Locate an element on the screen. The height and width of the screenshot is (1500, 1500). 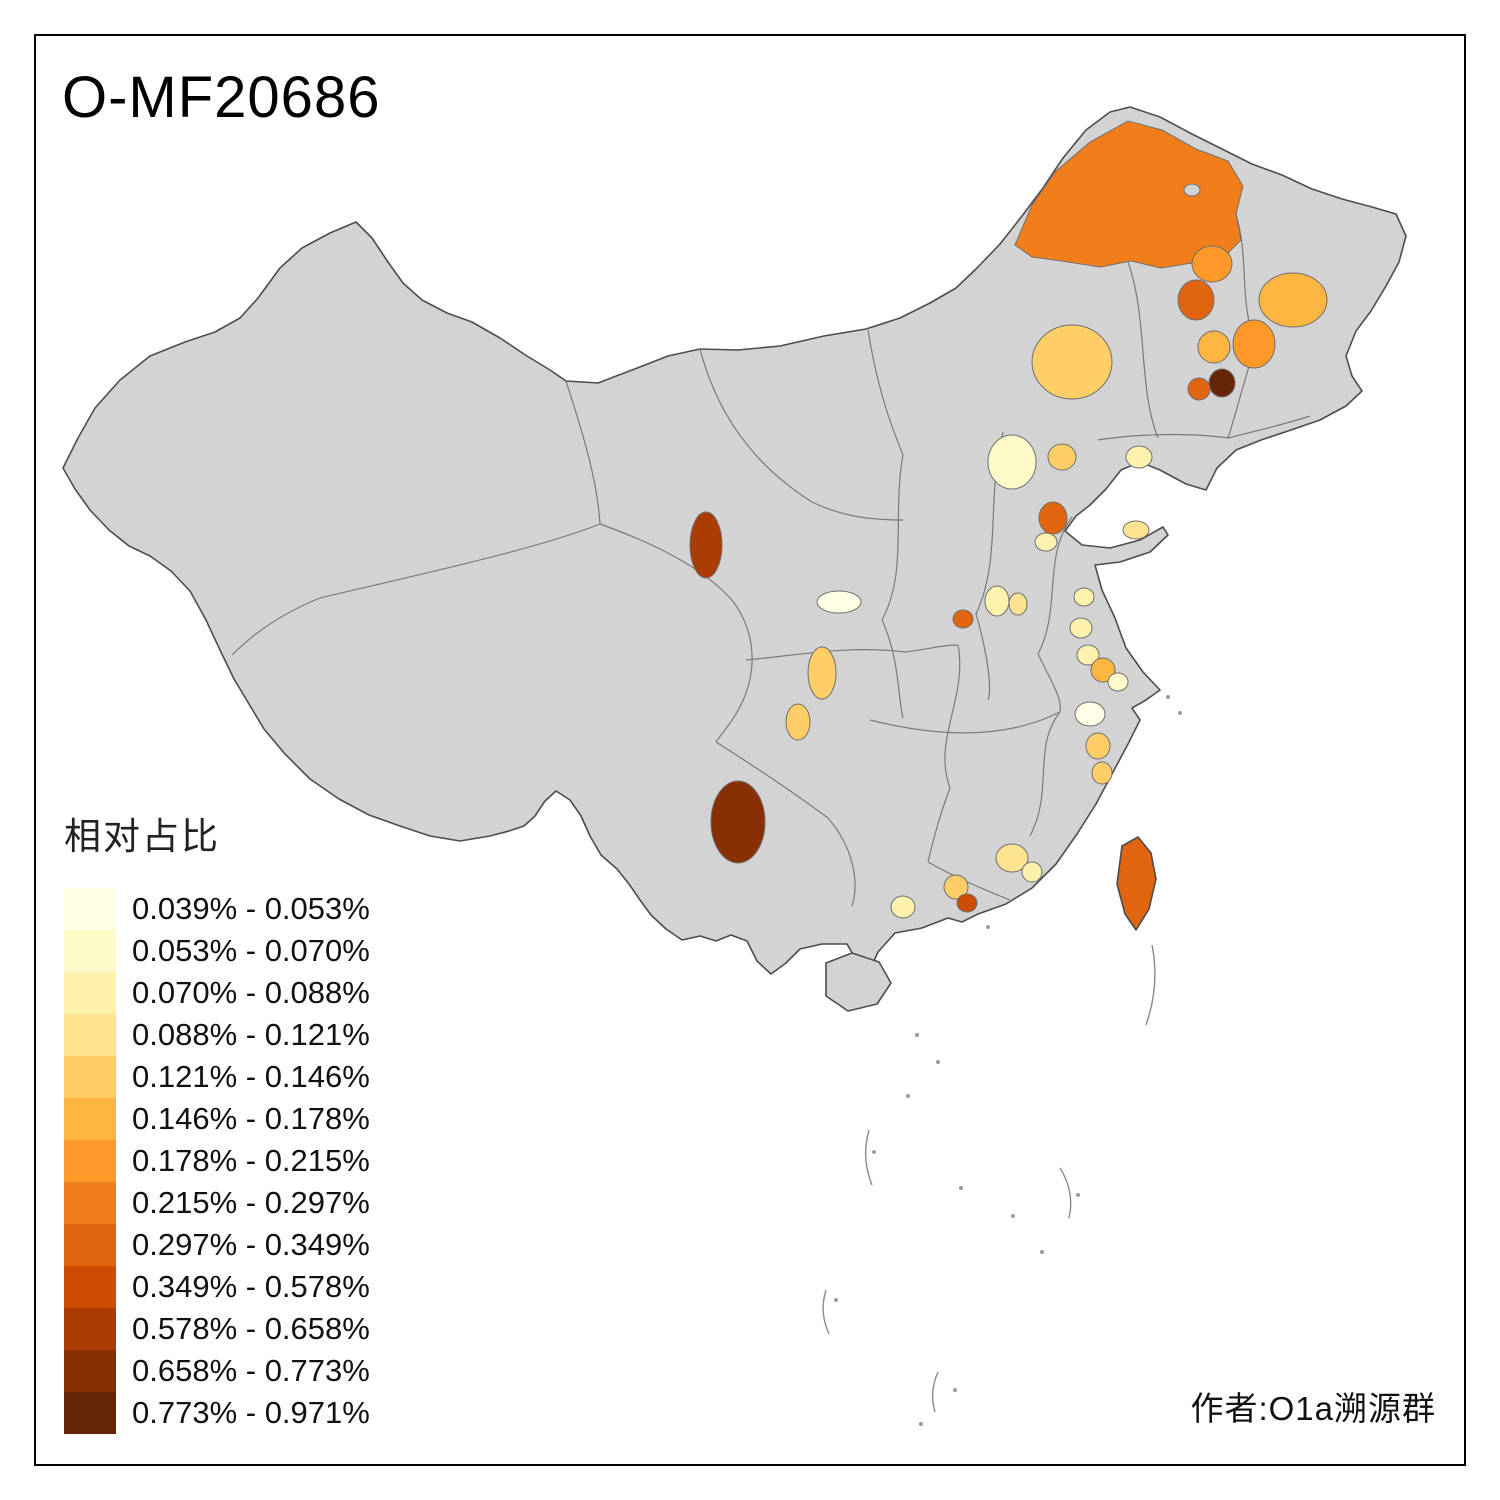
south-china-sea-marks is located at coordinates (1002, 1060).